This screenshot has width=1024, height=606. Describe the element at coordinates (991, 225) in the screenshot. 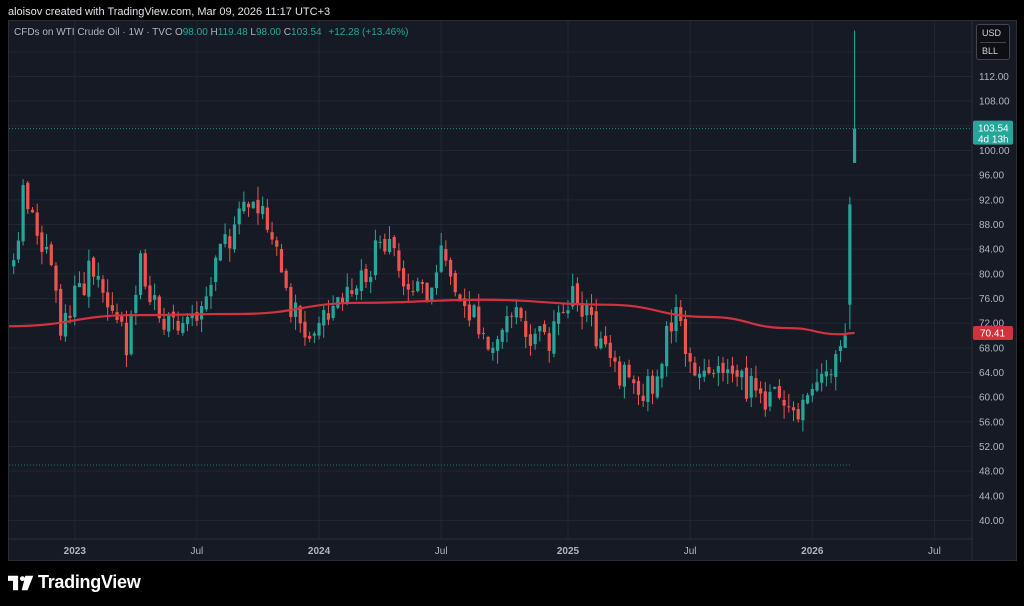

I see `y-tick-label: 88.00` at that location.